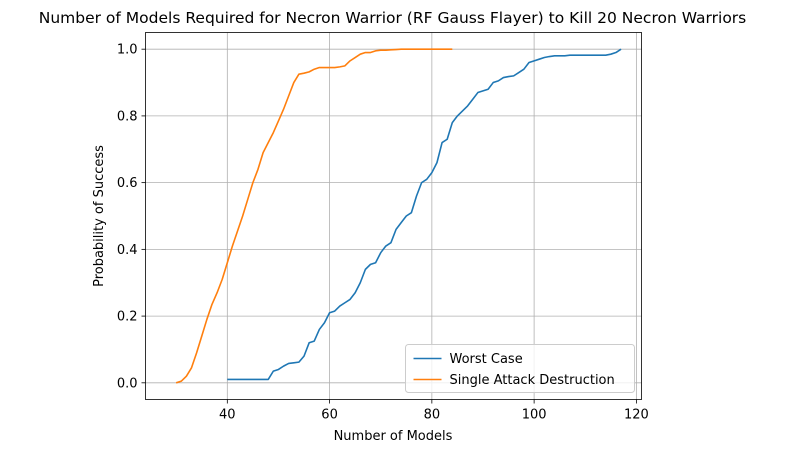 This screenshot has width=785, height=453. I want to click on x-tick-label: 40, so click(227, 415).